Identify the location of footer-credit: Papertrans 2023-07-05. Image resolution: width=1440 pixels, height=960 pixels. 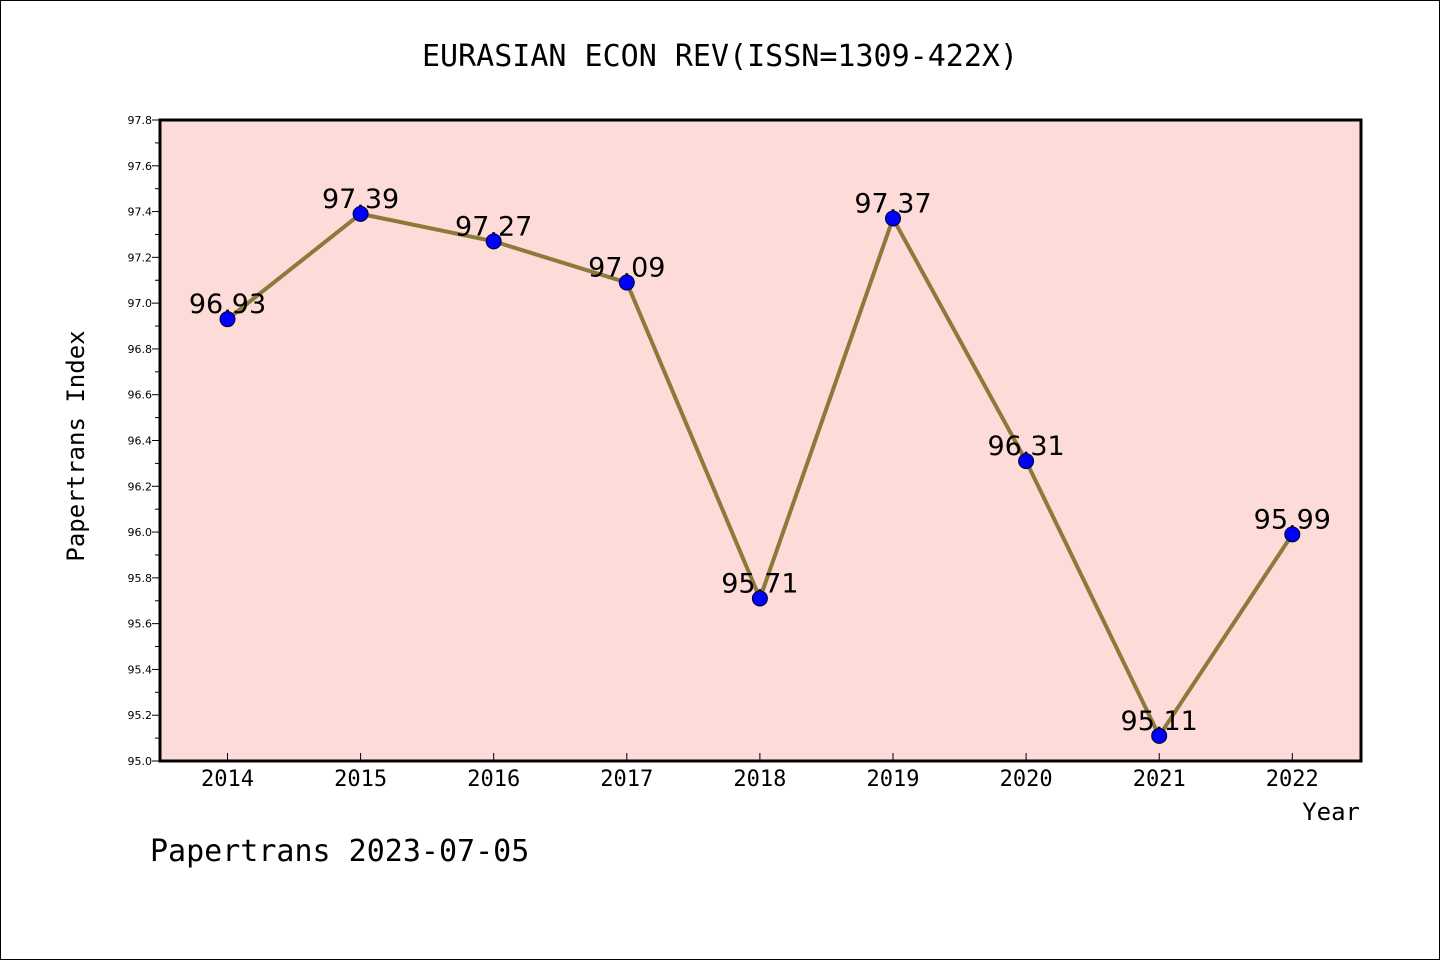
(340, 851).